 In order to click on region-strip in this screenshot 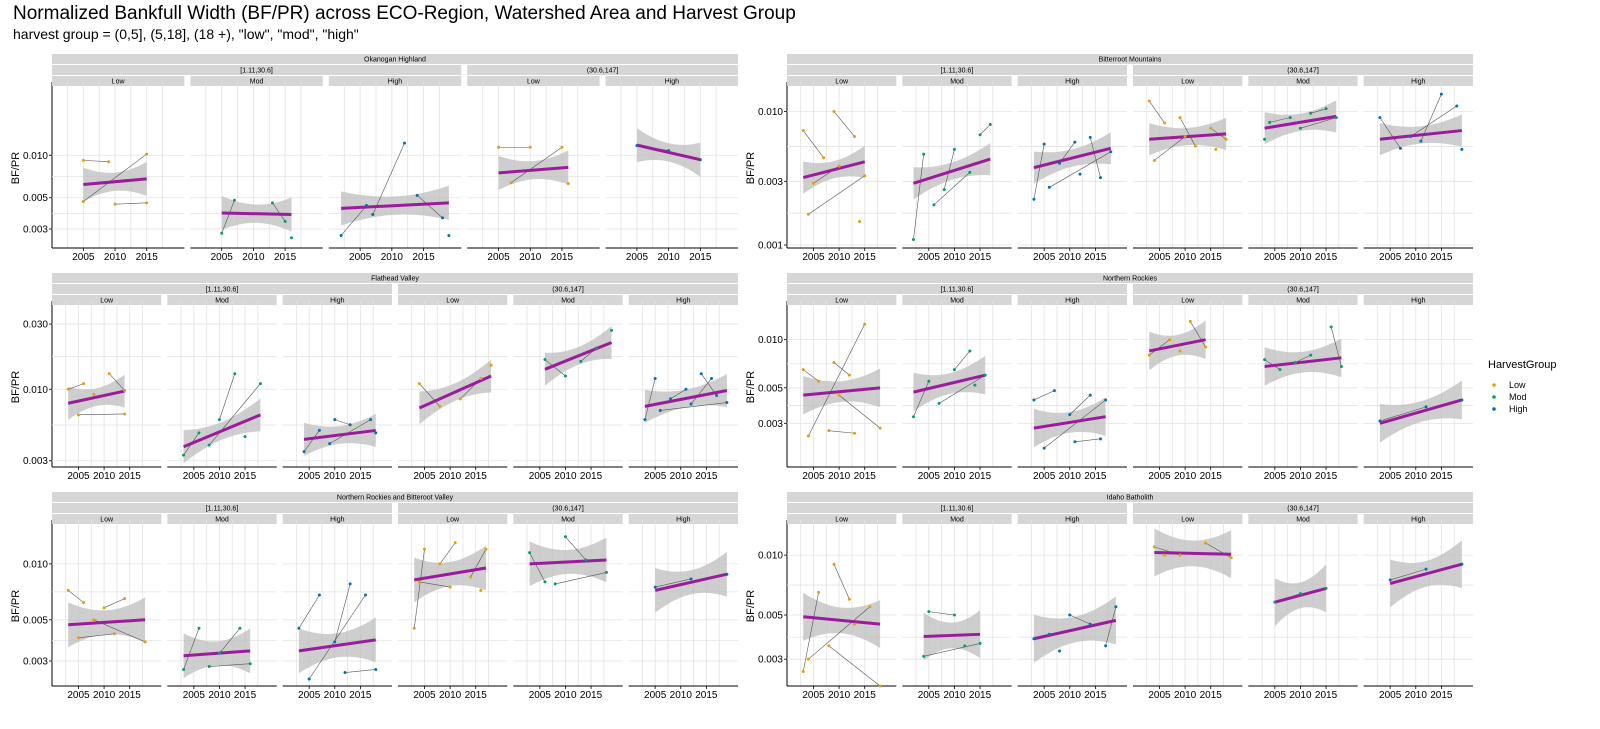, I will do `click(1130, 497)`.